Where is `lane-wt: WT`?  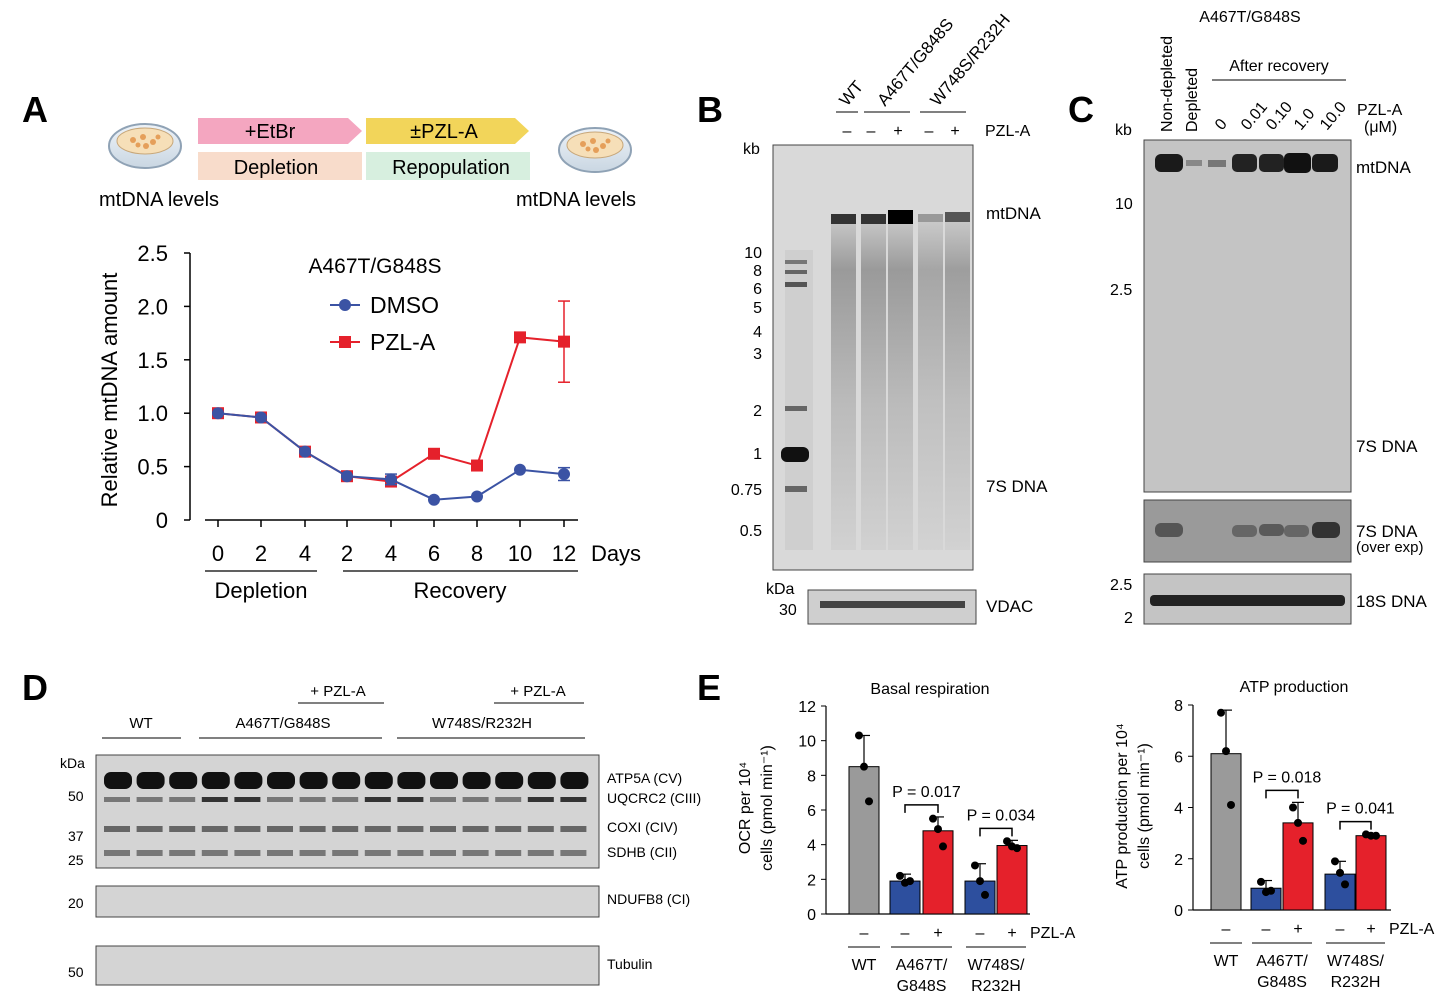 lane-wt: WT is located at coordinates (852, 93).